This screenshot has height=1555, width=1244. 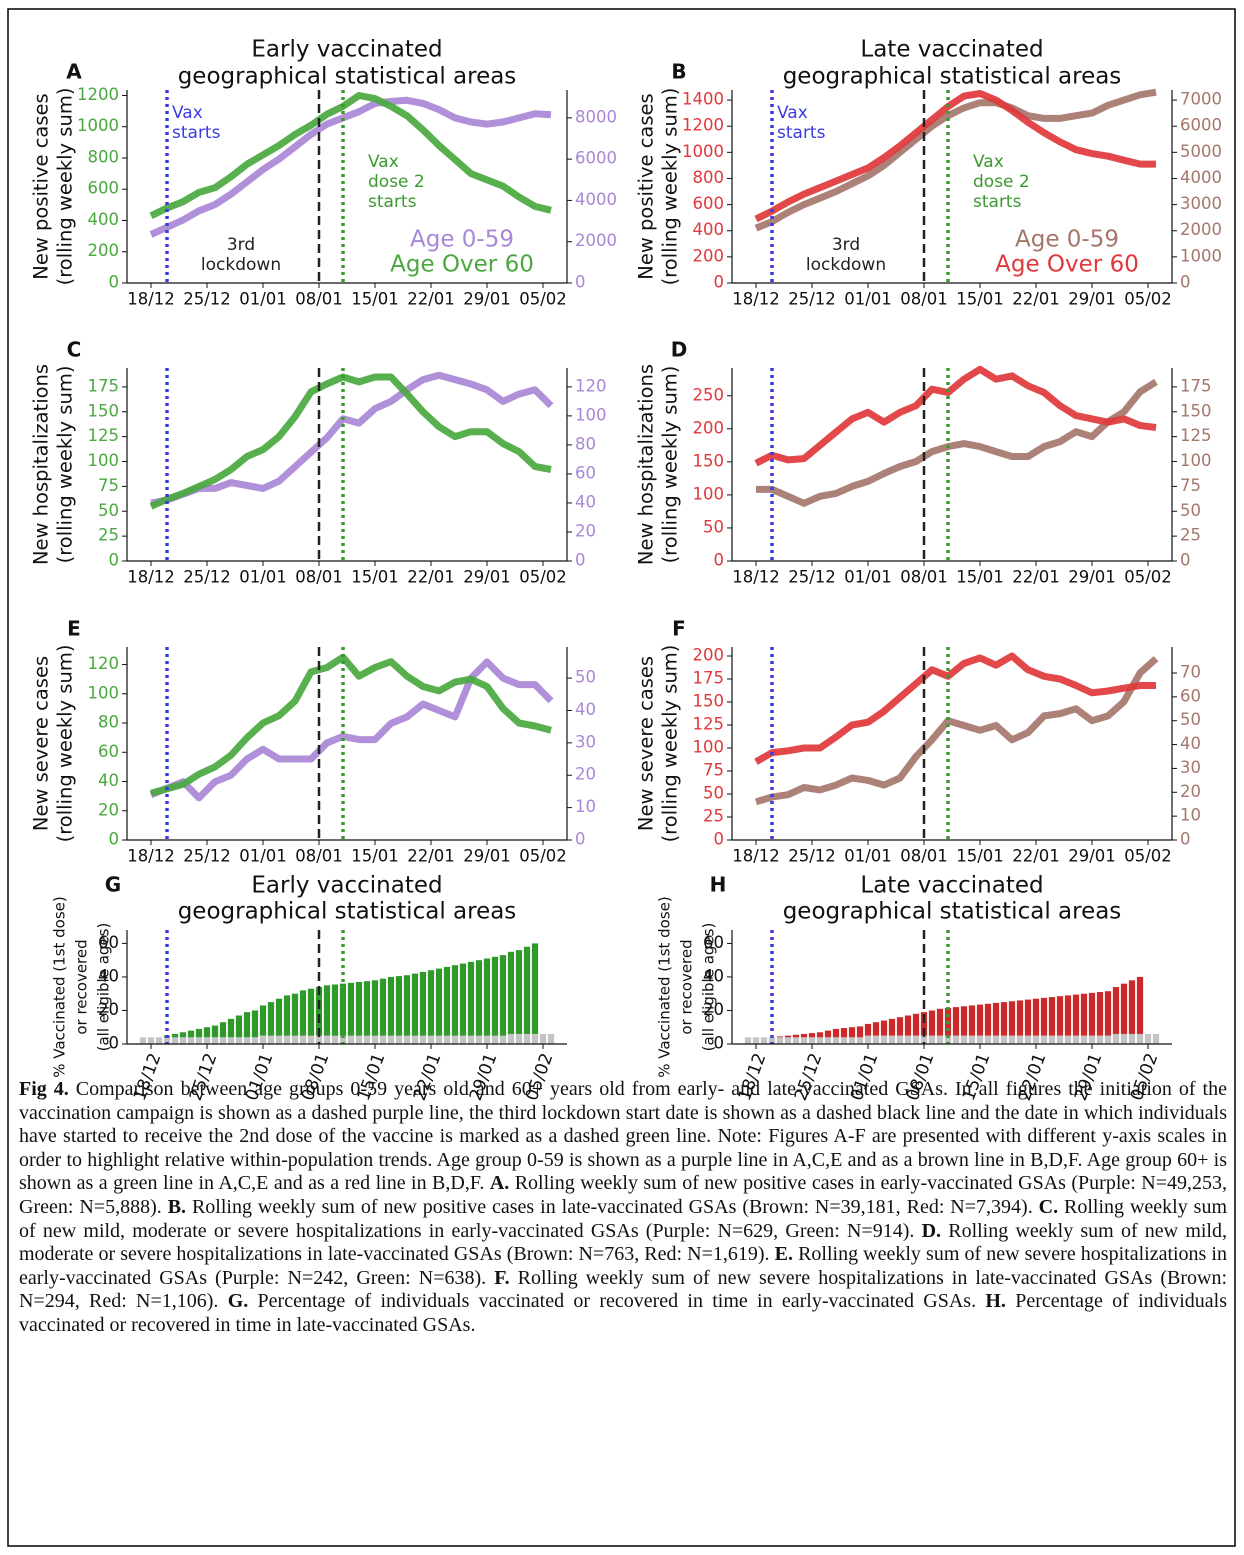 What do you see at coordinates (60, 987) in the screenshot?
I see `y-axis-label: % Vaccinated (1st dose)` at bounding box center [60, 987].